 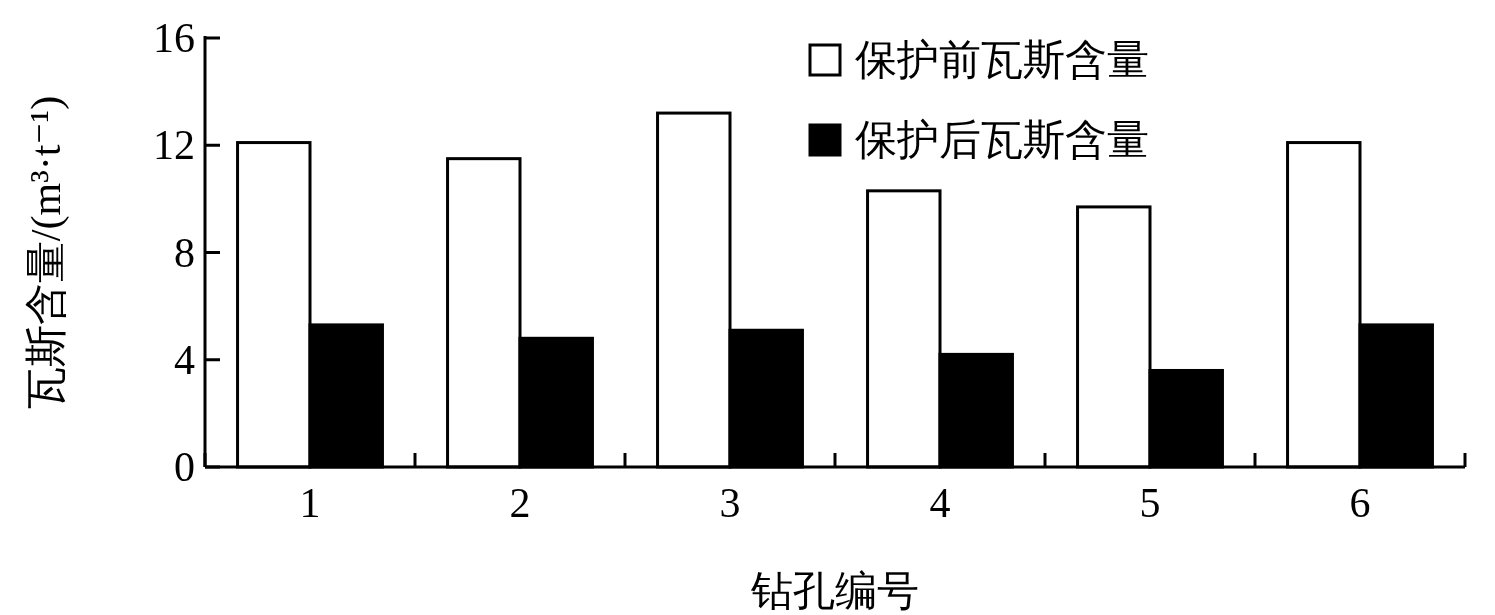 I want to click on y-tick-label: 8, so click(x=184, y=252).